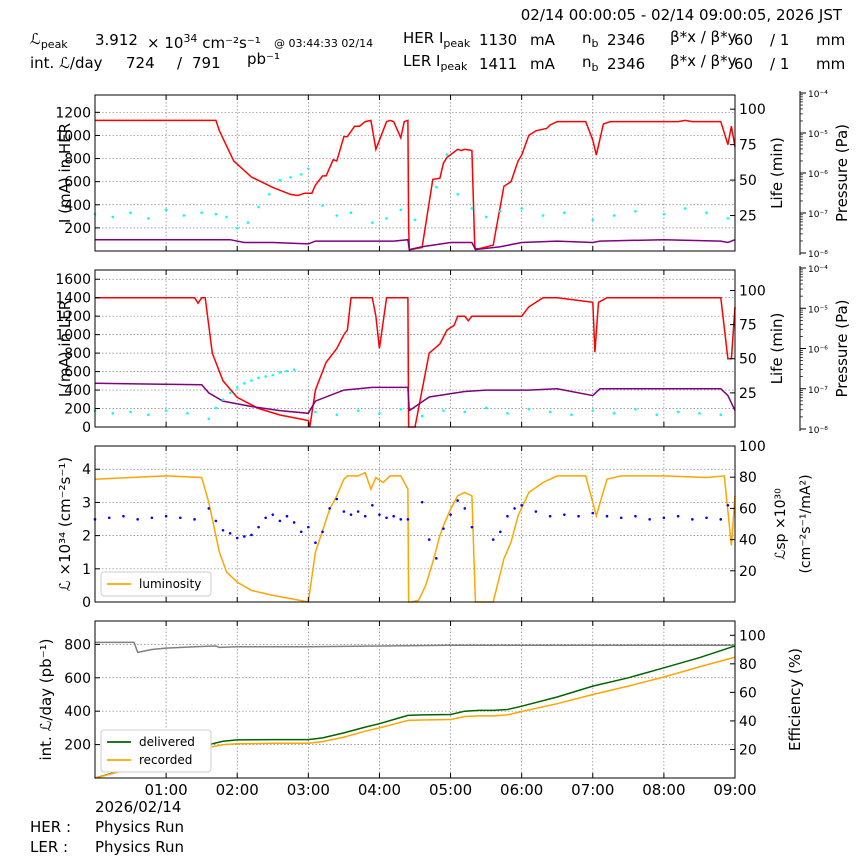 This screenshot has height=864, width=864. Describe the element at coordinates (590, 64) in the screenshot. I see `nb-ler-label: nb` at that location.